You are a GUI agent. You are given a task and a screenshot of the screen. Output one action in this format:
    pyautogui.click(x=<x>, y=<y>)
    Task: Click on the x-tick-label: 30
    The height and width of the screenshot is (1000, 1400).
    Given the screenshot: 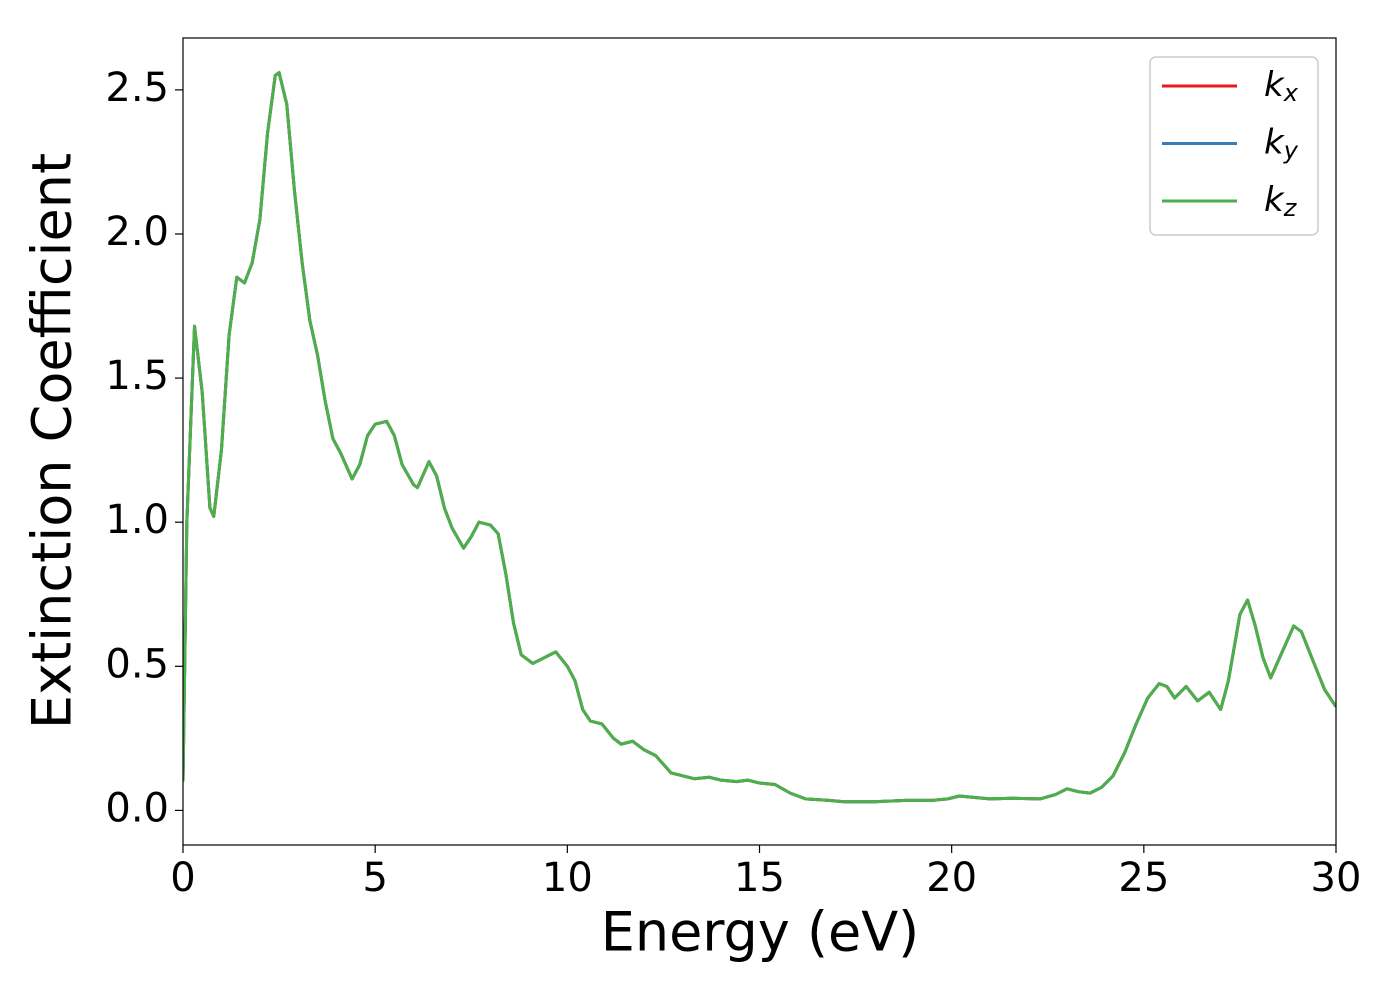 What is the action you would take?
    pyautogui.click(x=1336, y=878)
    